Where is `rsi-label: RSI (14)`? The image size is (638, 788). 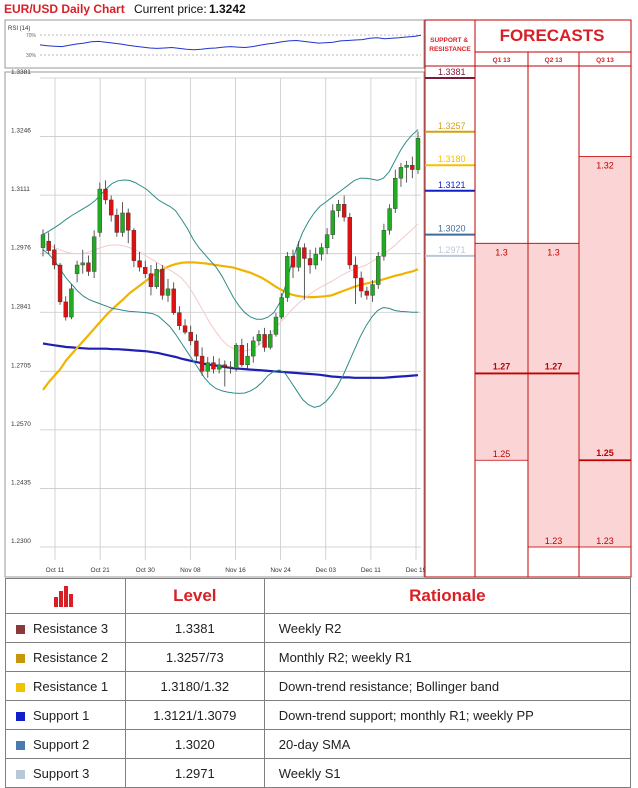
rsi-label: RSI (14) is located at coordinates (19, 29).